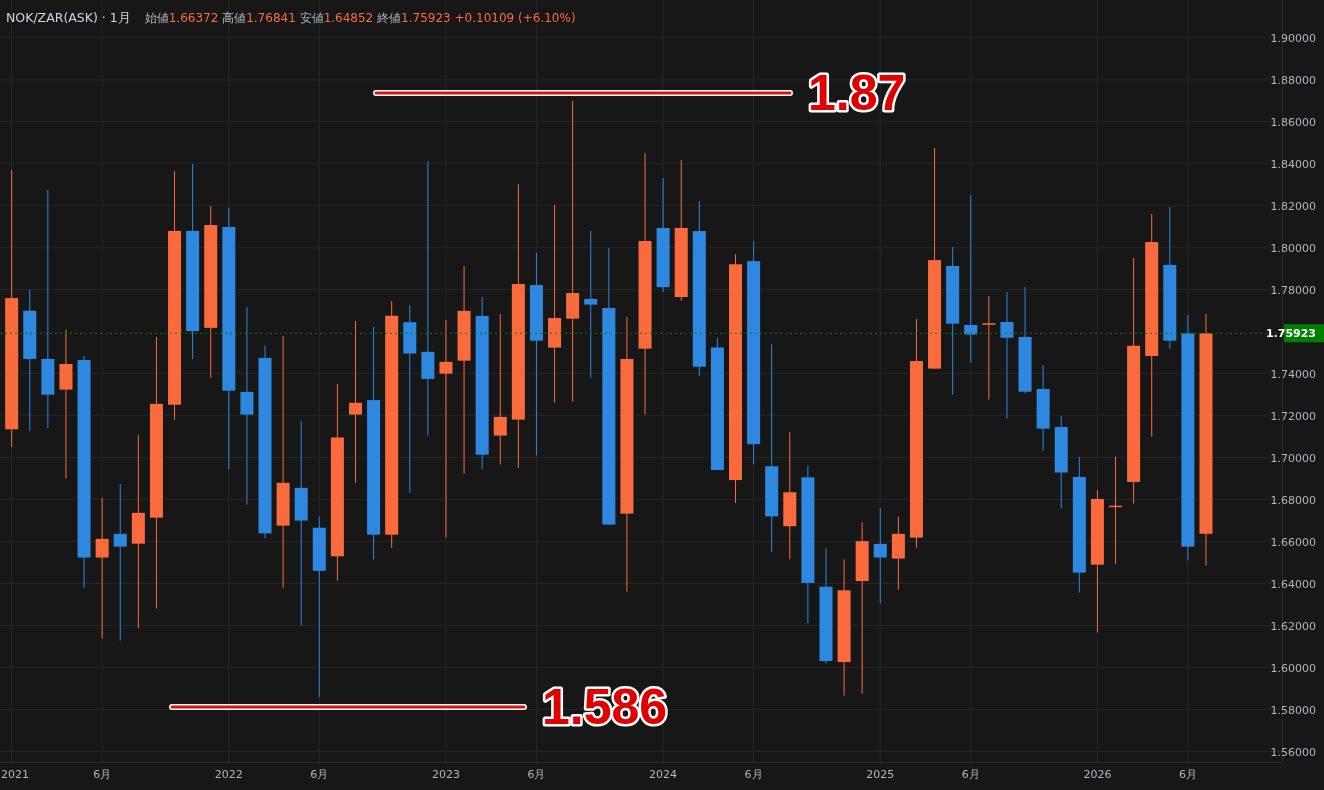 The width and height of the screenshot is (1324, 790). I want to click on y-tick-label: 1.74000, so click(1293, 374).